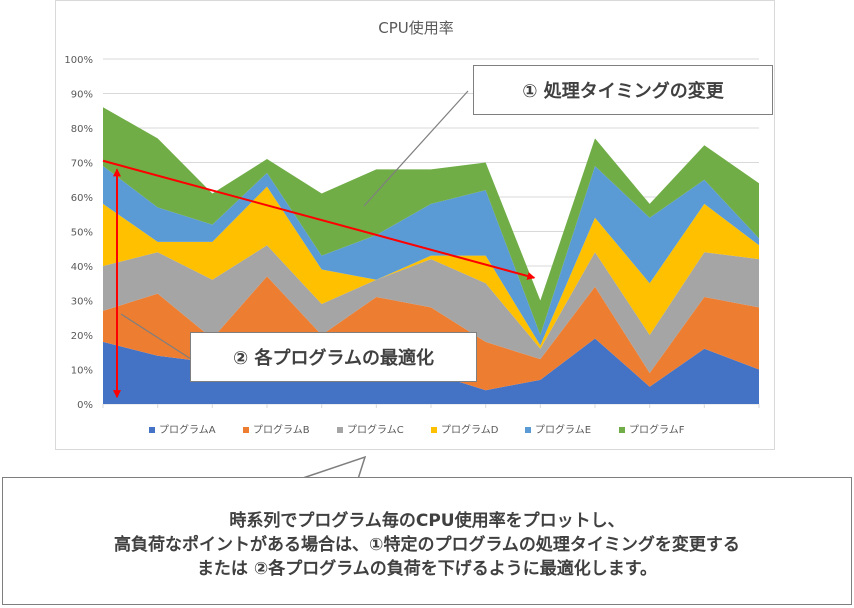  What do you see at coordinates (281, 429) in the screenshot?
I see `legend-label: プログラムB` at bounding box center [281, 429].